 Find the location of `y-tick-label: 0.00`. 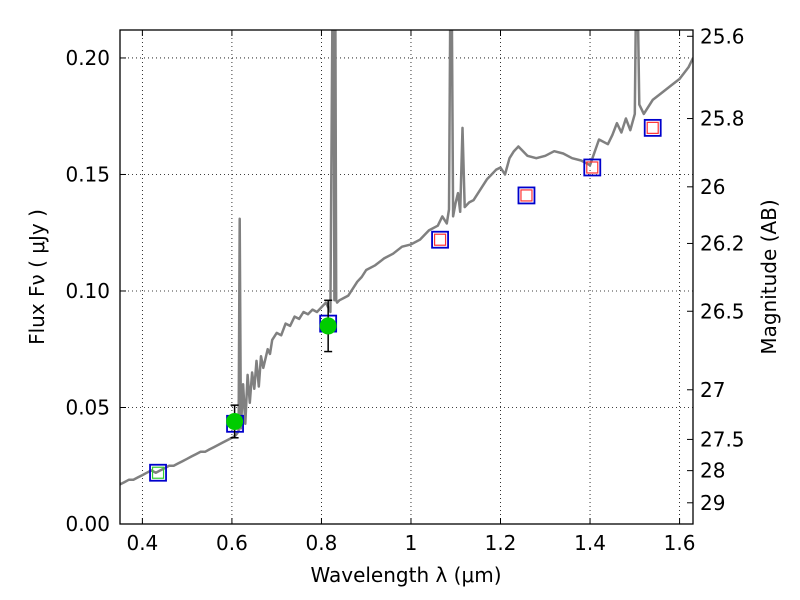

y-tick-label: 0.00 is located at coordinates (87, 524).